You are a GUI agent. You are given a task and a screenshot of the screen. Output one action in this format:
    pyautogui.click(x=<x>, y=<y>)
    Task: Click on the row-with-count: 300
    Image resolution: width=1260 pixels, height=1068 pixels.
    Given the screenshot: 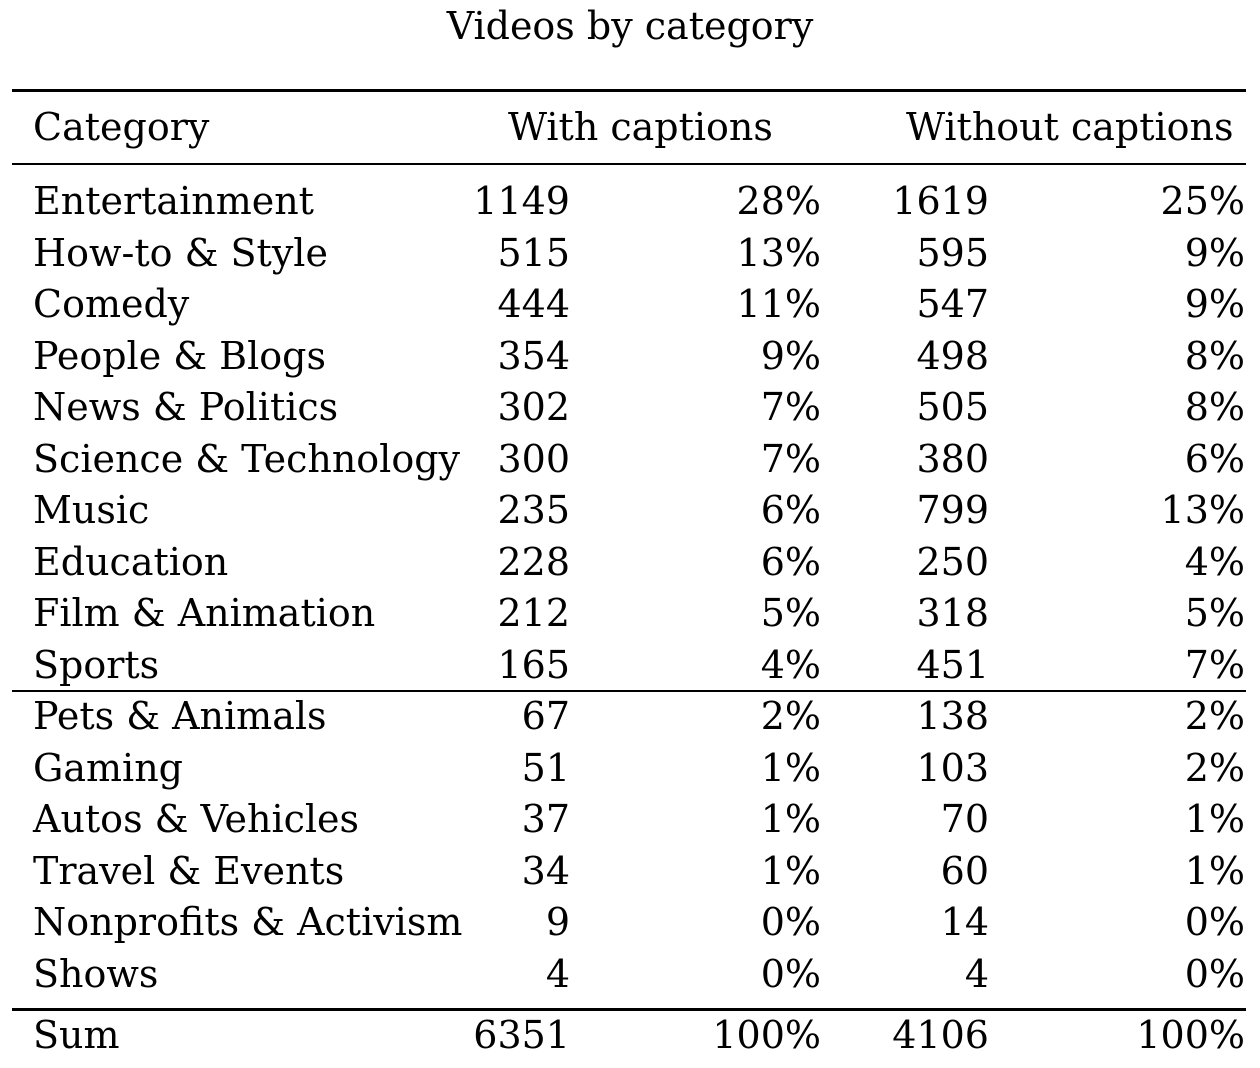 What is the action you would take?
    pyautogui.click(x=533, y=458)
    